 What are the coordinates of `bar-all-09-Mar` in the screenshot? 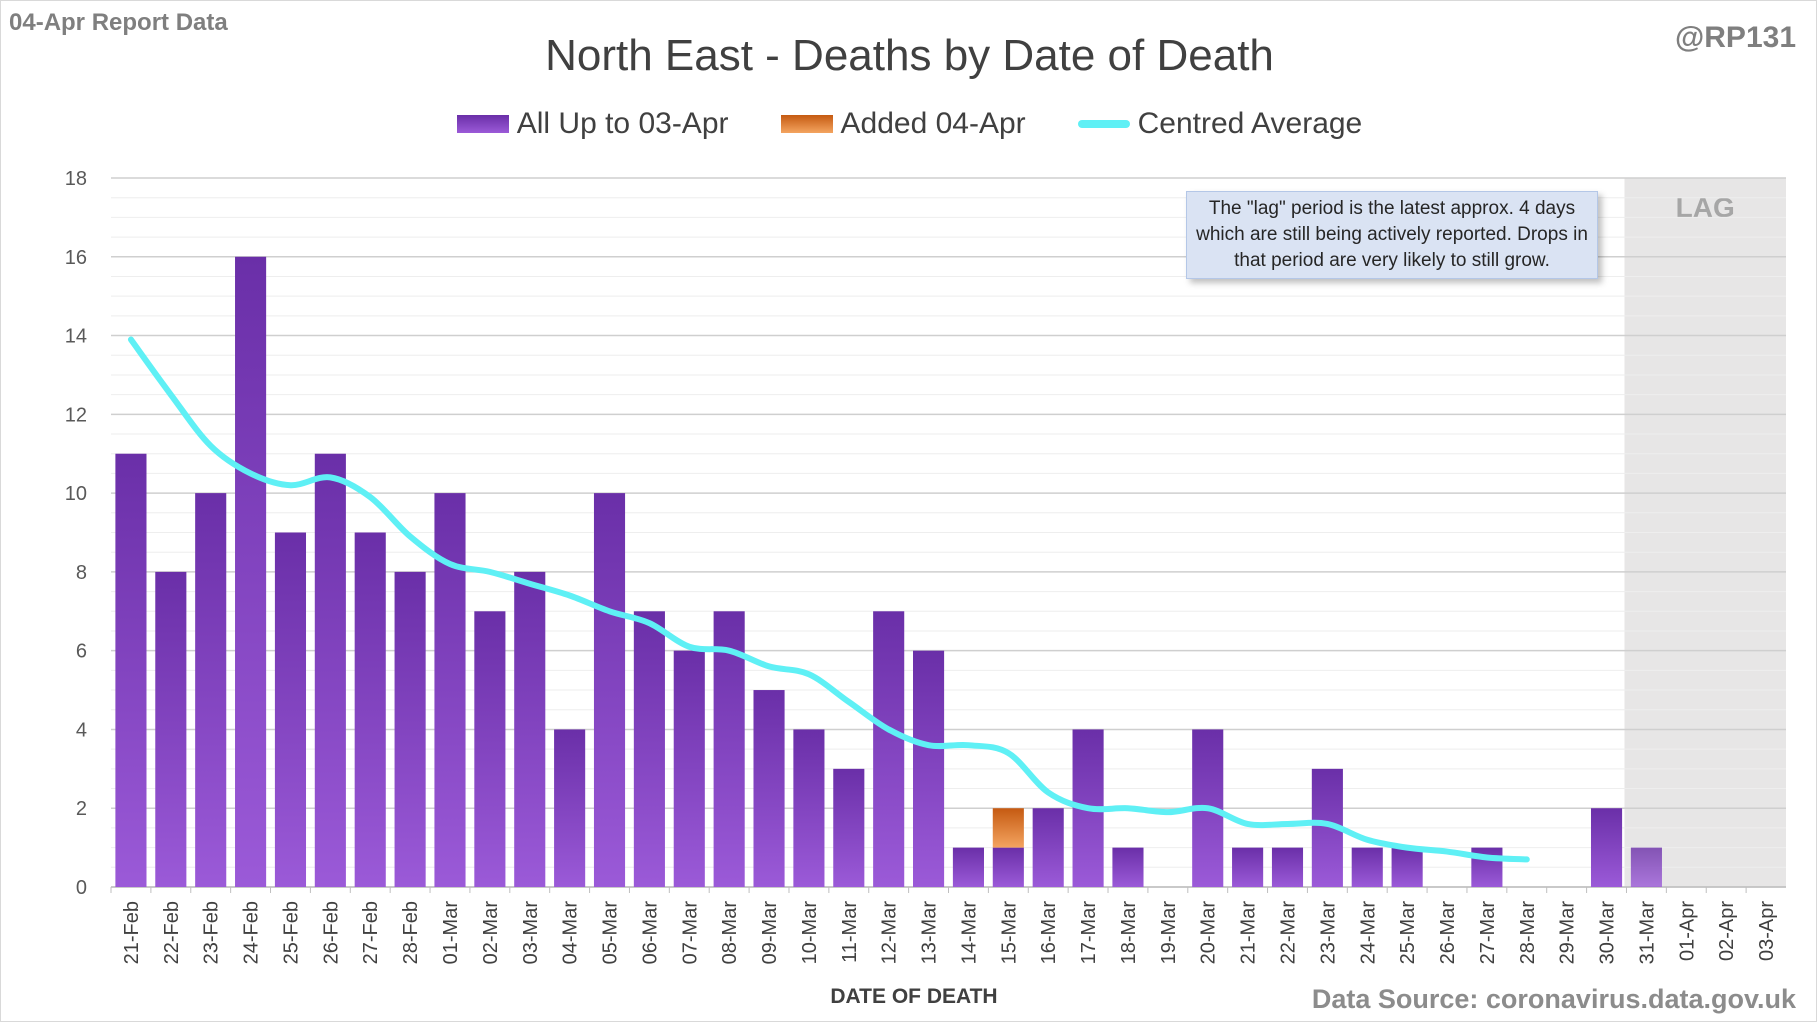 It's located at (769, 788).